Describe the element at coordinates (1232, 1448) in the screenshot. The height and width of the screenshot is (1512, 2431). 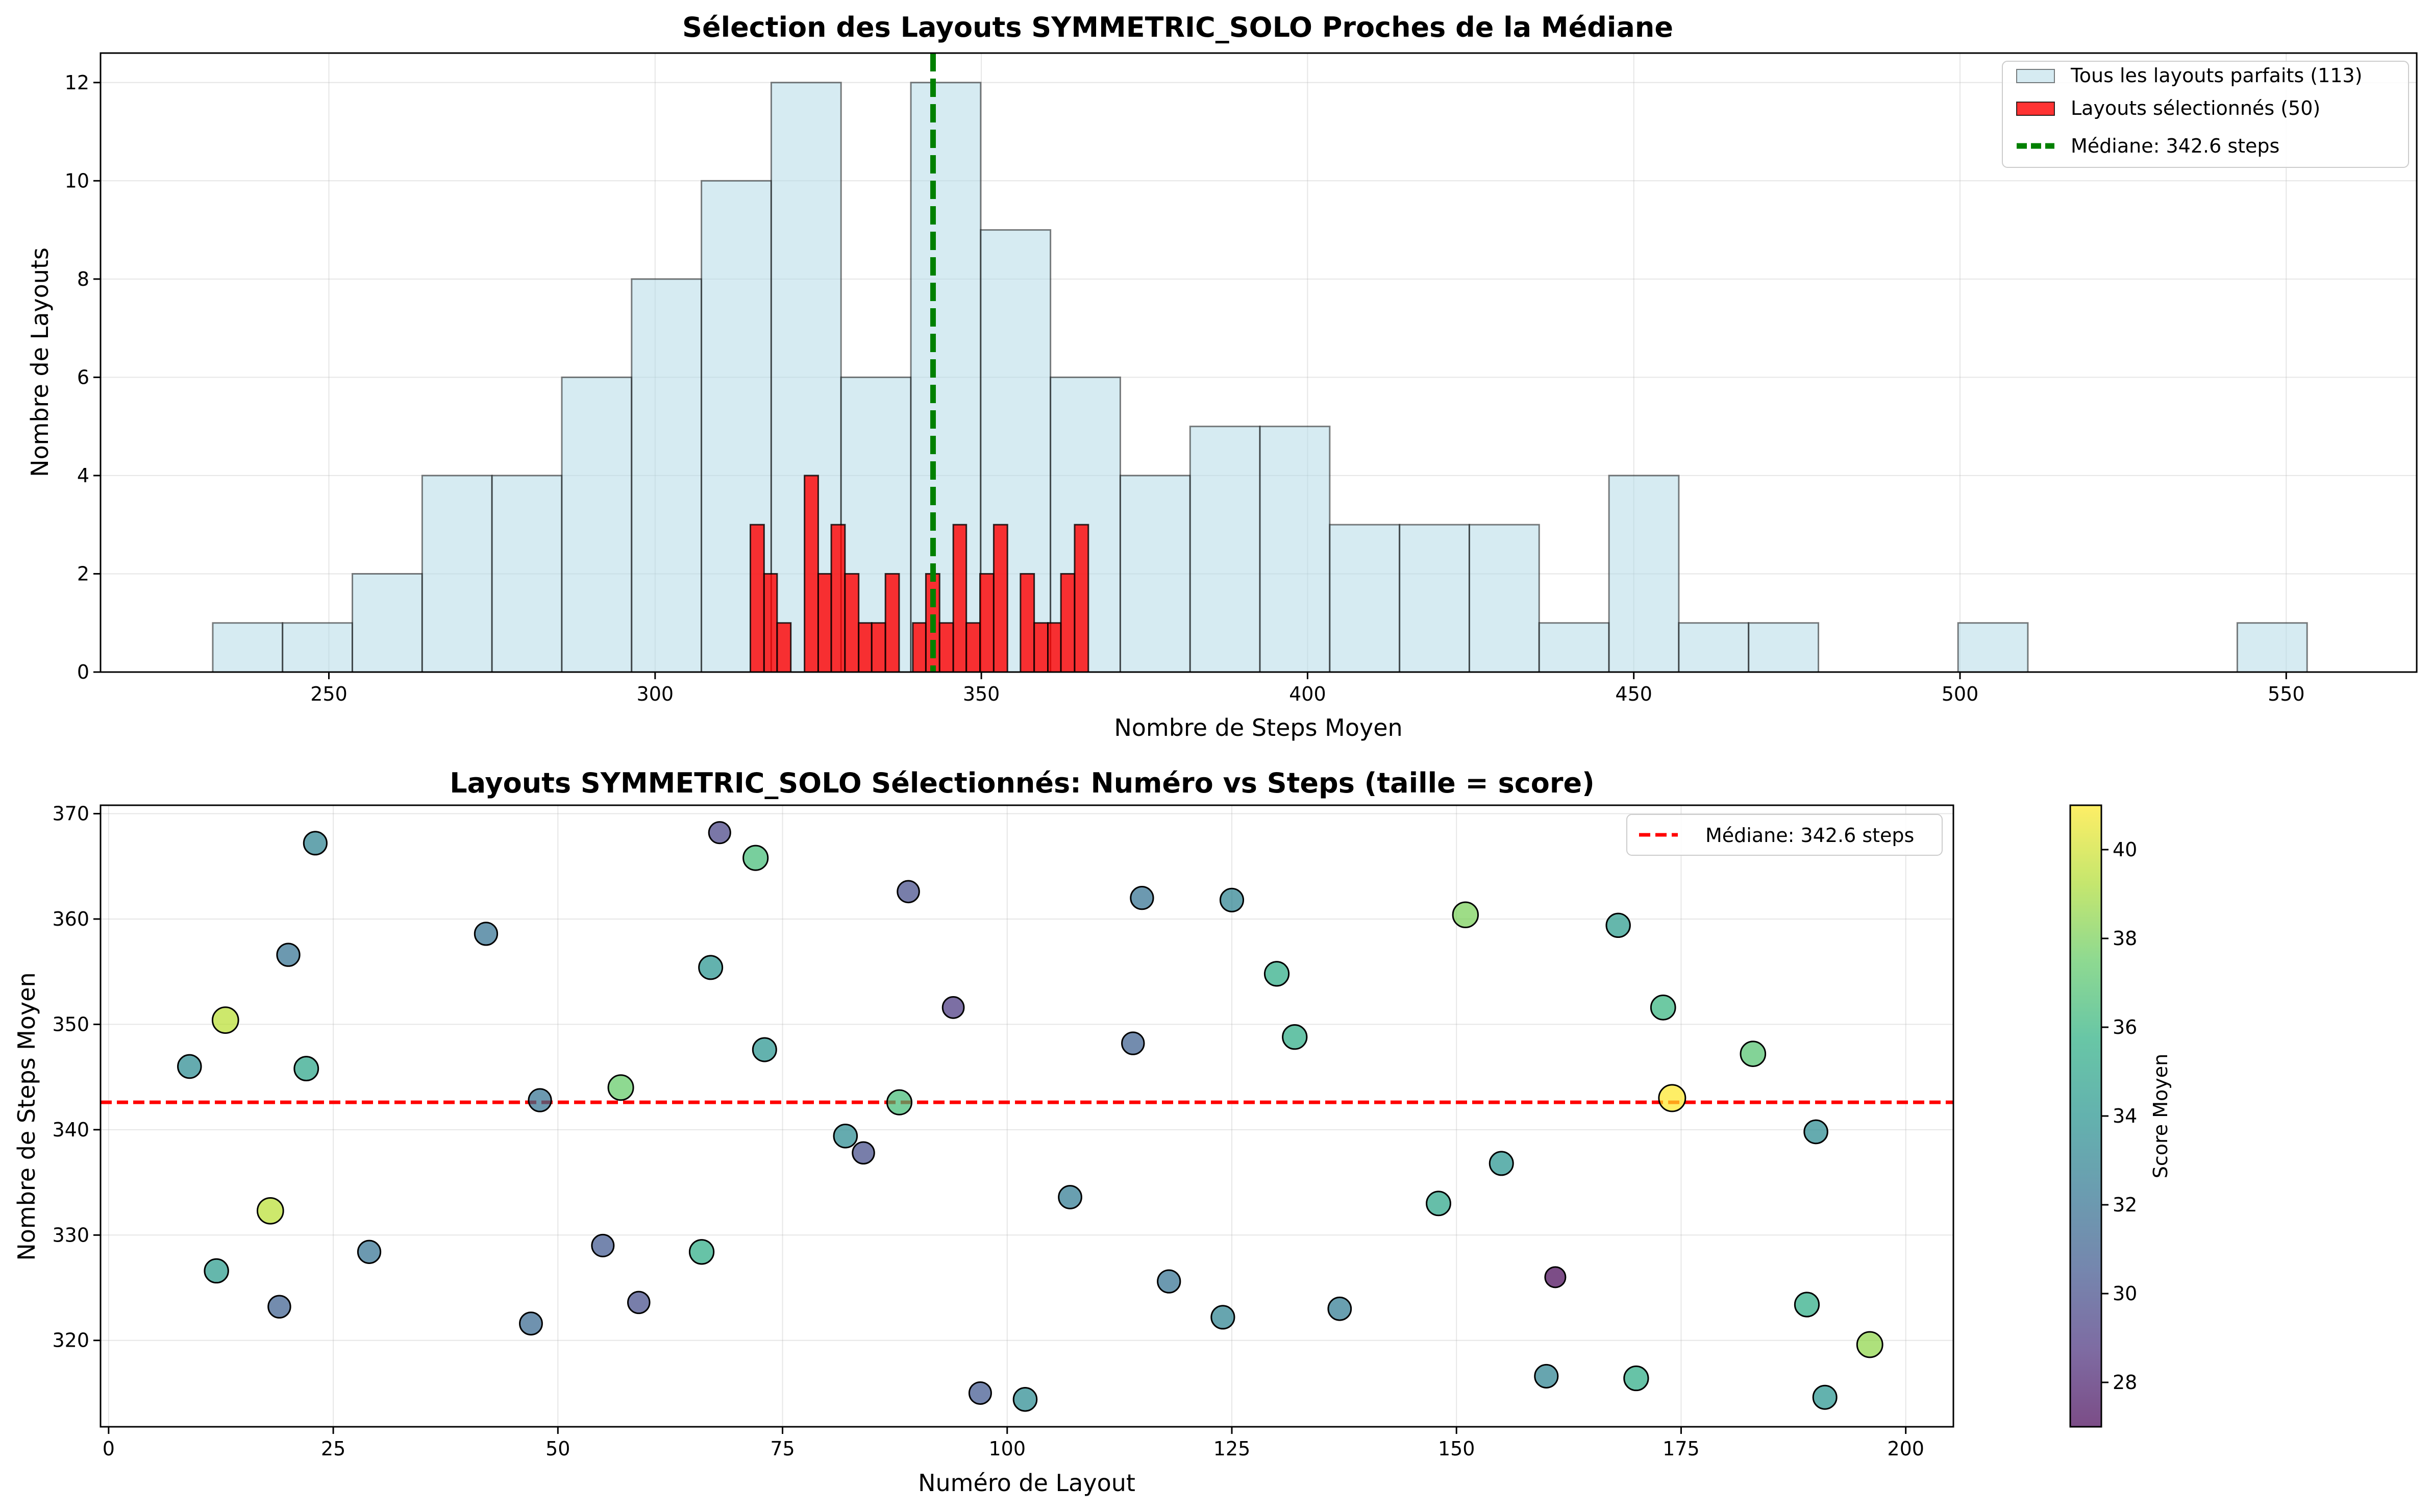
I see `scatter-x-tick-label: 125` at that location.